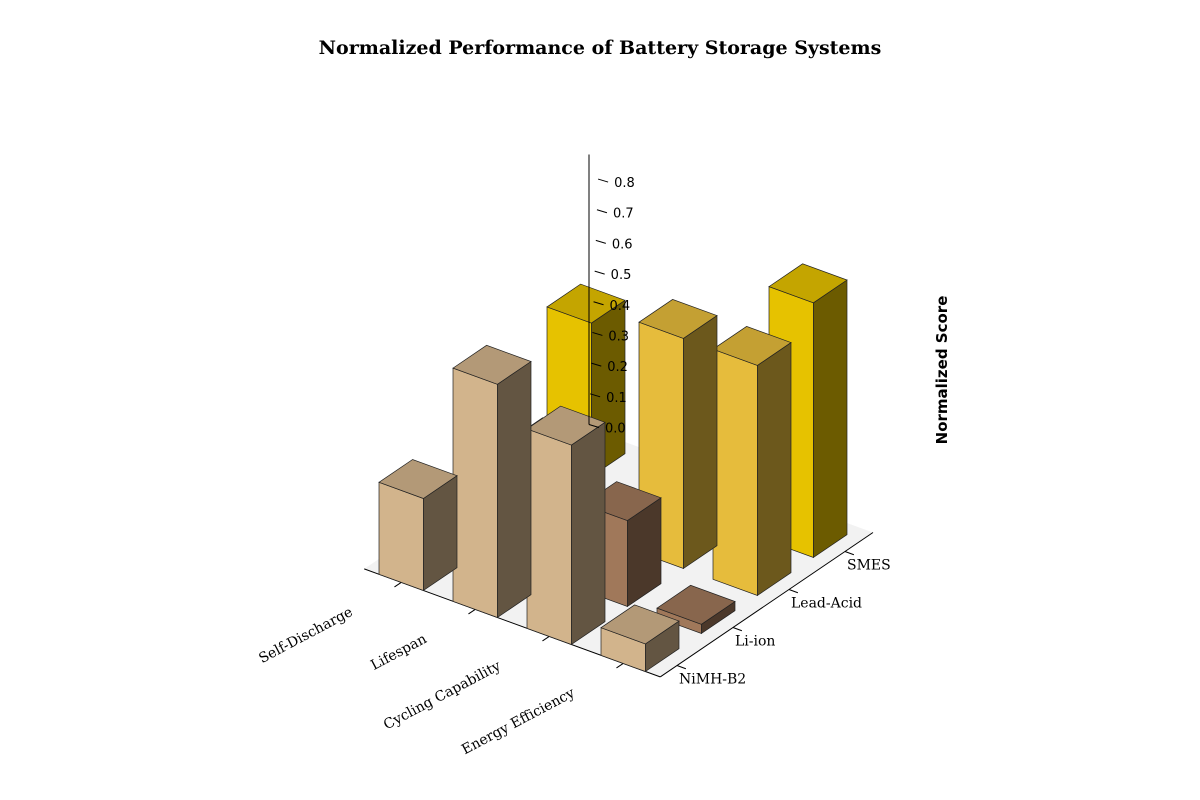 The height and width of the screenshot is (800, 1200). I want to click on system-label-smes: SMES, so click(869, 566).